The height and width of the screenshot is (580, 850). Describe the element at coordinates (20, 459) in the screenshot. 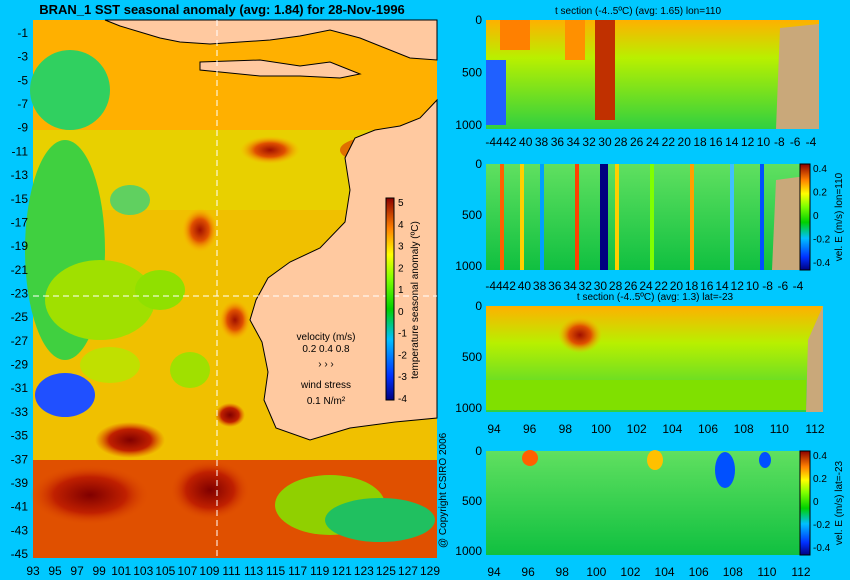

I see `lat-tick-label: -37` at that location.